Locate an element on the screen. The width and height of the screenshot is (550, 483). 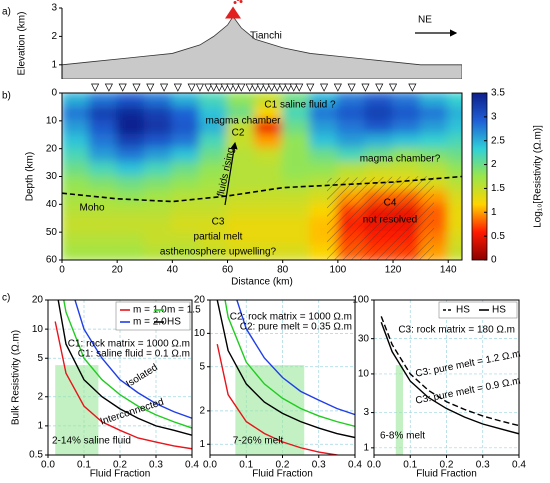
x-tick-label: 0.4 is located at coordinates (519, 465).